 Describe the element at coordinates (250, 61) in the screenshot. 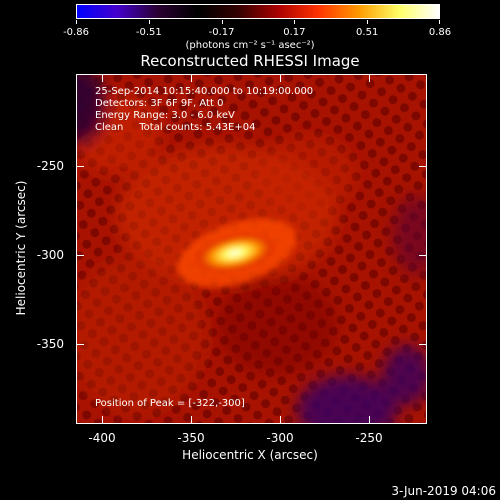

I see `plot-title: Reconstructed RHESSI Image` at that location.